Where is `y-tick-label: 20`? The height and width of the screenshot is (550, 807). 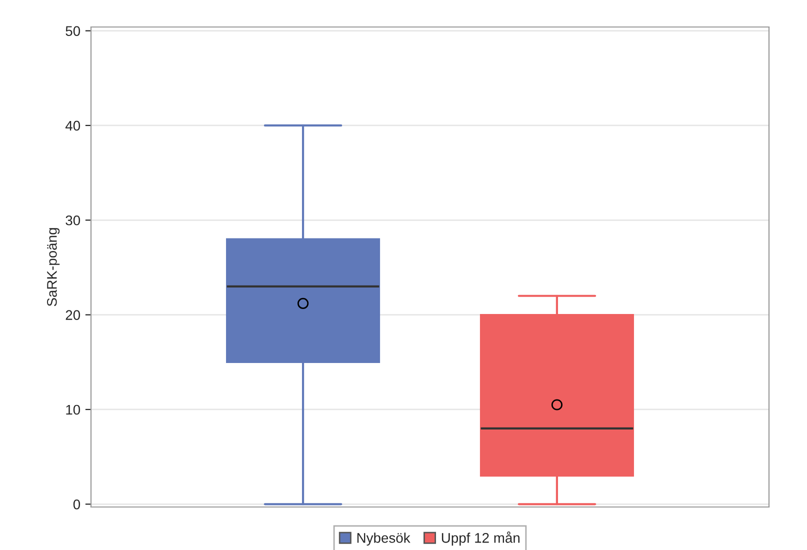 y-tick-label: 20 is located at coordinates (73, 315).